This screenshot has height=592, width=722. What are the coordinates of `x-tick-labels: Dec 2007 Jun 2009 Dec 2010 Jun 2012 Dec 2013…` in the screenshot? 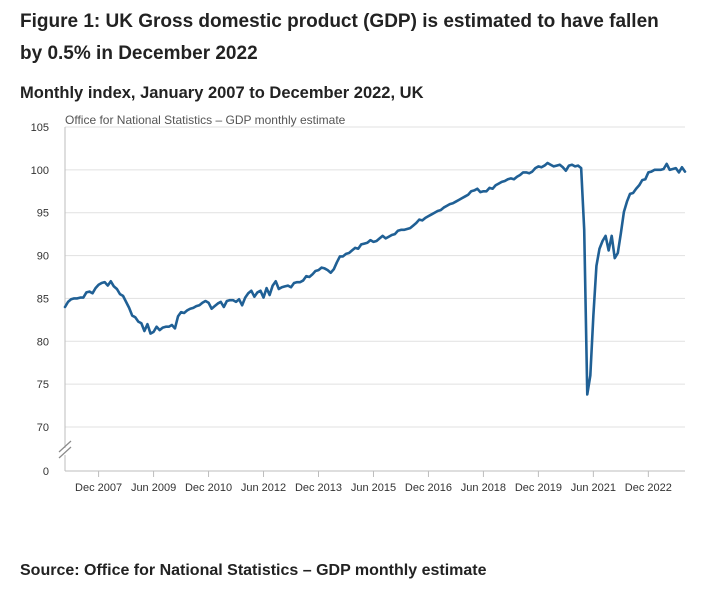 It's located at (373, 488).